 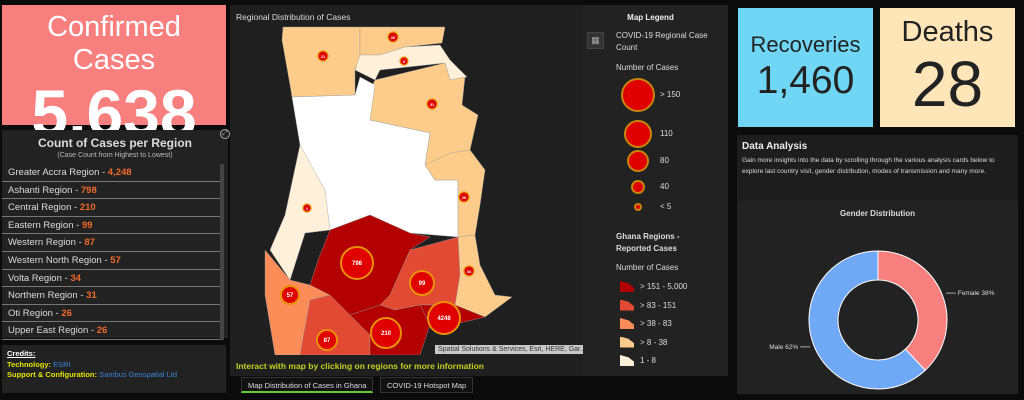 What do you see at coordinates (455, 193) in the screenshot?
I see `region-oti` at bounding box center [455, 193].